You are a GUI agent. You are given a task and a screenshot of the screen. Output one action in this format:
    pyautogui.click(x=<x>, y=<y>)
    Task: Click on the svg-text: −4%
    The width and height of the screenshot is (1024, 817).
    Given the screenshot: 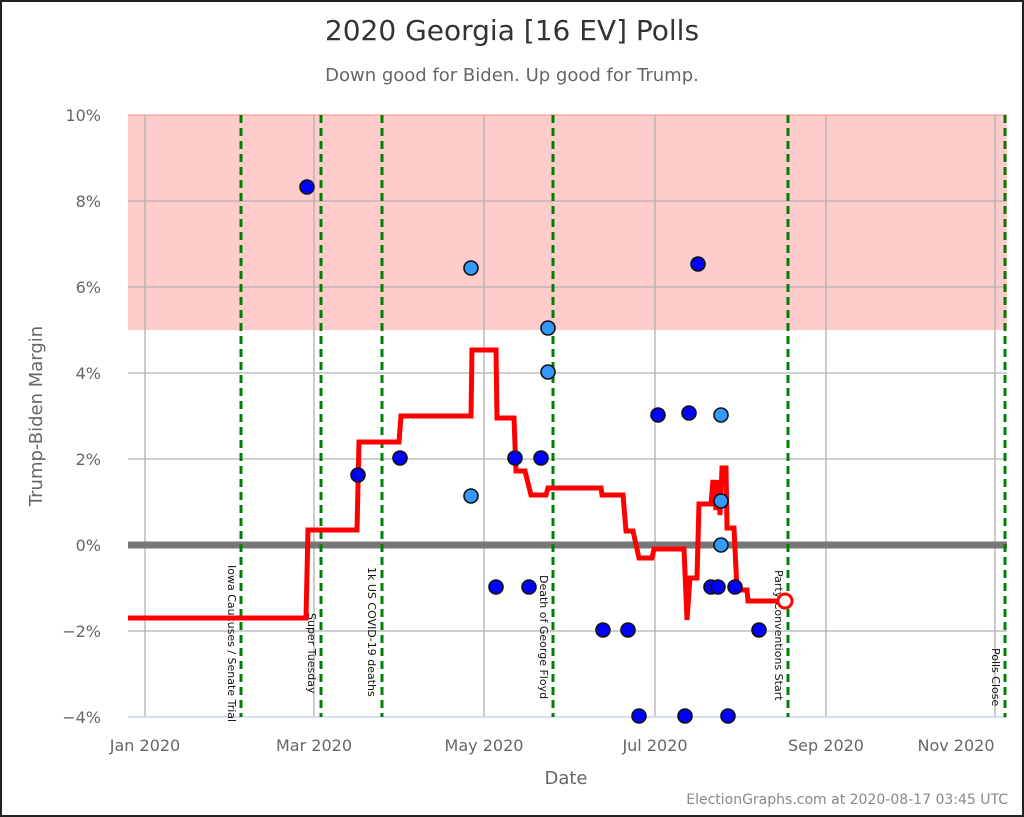 What is the action you would take?
    pyautogui.click(x=81, y=717)
    